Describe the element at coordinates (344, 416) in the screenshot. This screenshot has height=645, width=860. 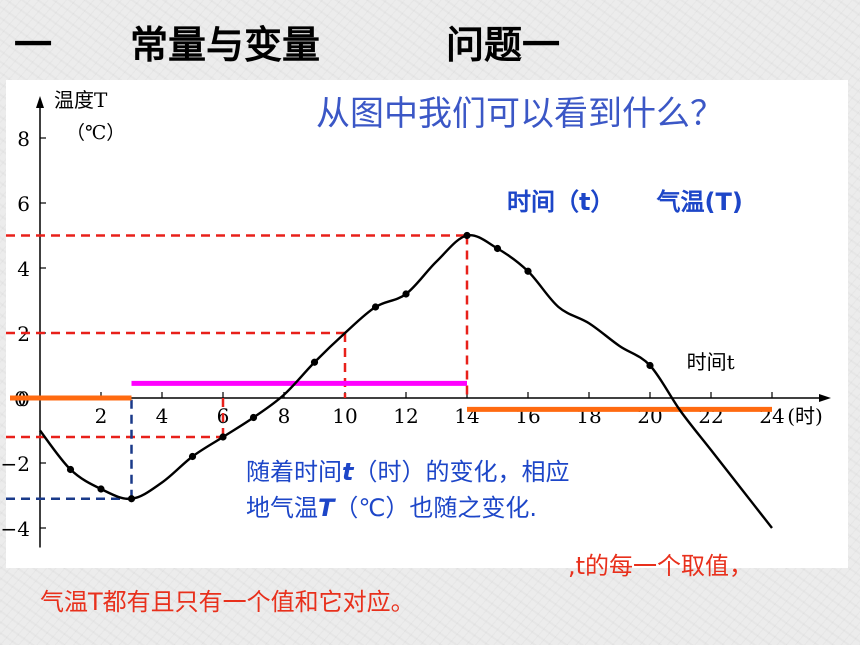
I see `x-tick-label: 10` at that location.